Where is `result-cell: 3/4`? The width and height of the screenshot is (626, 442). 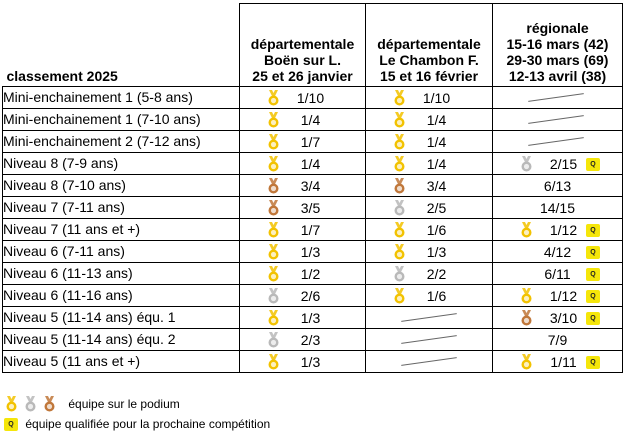 result-cell: 3/4 is located at coordinates (302, 185).